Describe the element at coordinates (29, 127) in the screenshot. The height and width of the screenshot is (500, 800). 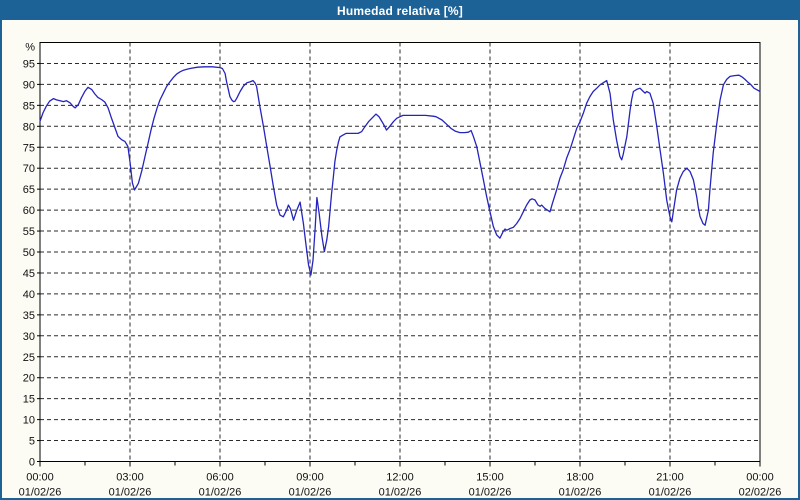
I see `y-tick-label: 80` at that location.